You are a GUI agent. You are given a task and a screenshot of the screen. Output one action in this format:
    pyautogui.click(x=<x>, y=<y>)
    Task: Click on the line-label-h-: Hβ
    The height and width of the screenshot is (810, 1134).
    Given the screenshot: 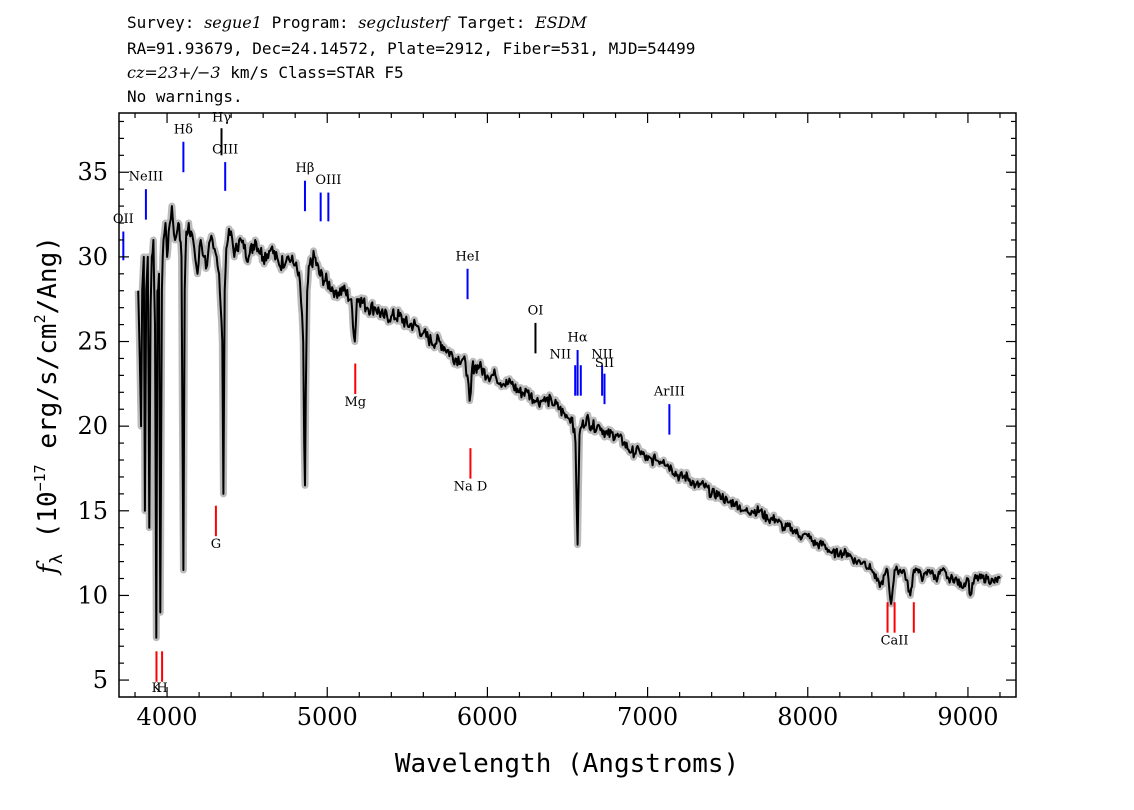 What is the action you would take?
    pyautogui.click(x=305, y=168)
    